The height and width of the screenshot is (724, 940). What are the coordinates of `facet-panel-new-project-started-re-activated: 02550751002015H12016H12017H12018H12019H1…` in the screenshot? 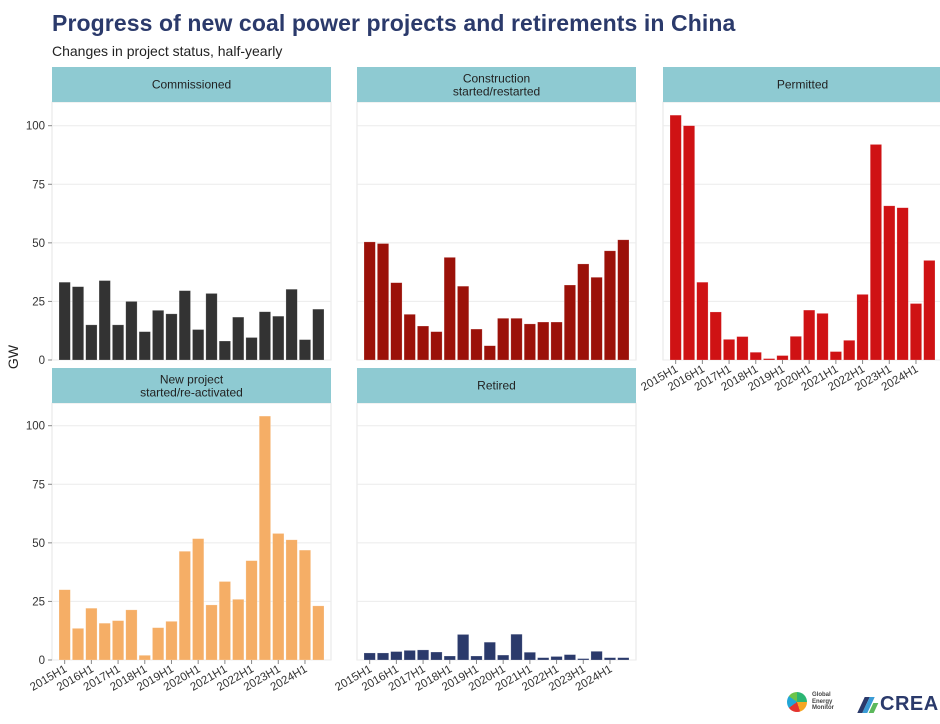 It's located at (179, 531).